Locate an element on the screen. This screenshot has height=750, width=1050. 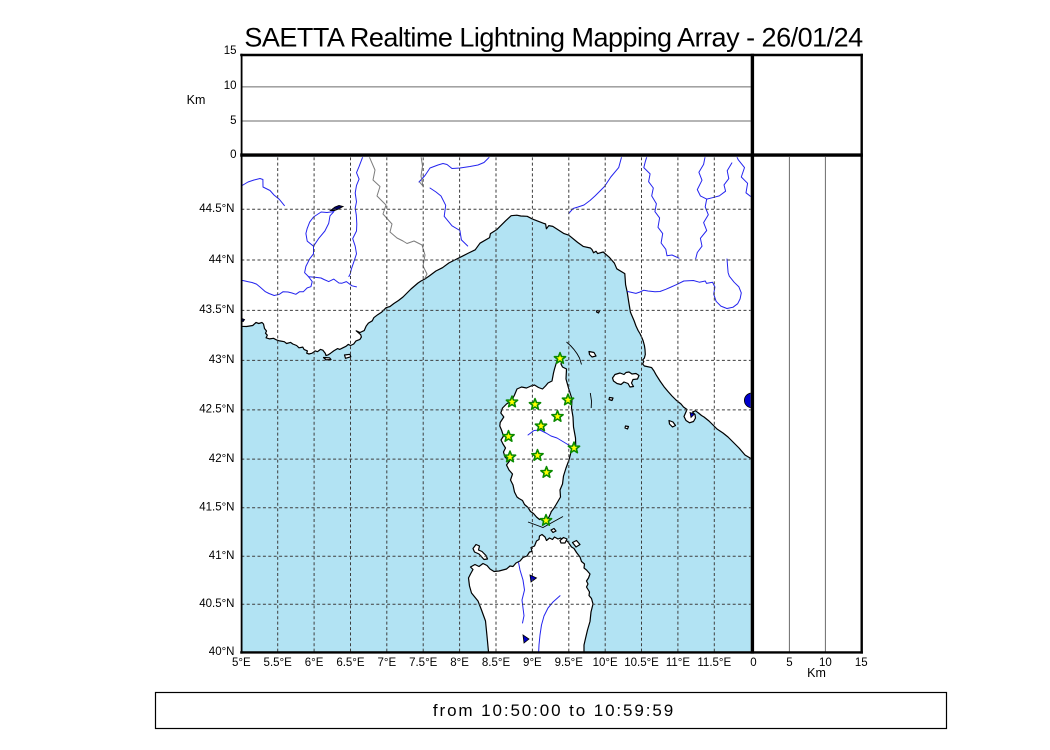
svg-text: 5°E is located at coordinates (241, 663).